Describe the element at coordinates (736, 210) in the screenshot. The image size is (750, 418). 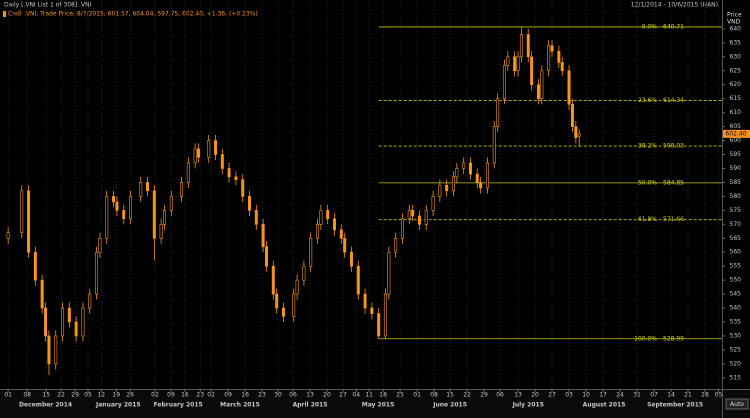
I see `y-tick-label: 575` at that location.